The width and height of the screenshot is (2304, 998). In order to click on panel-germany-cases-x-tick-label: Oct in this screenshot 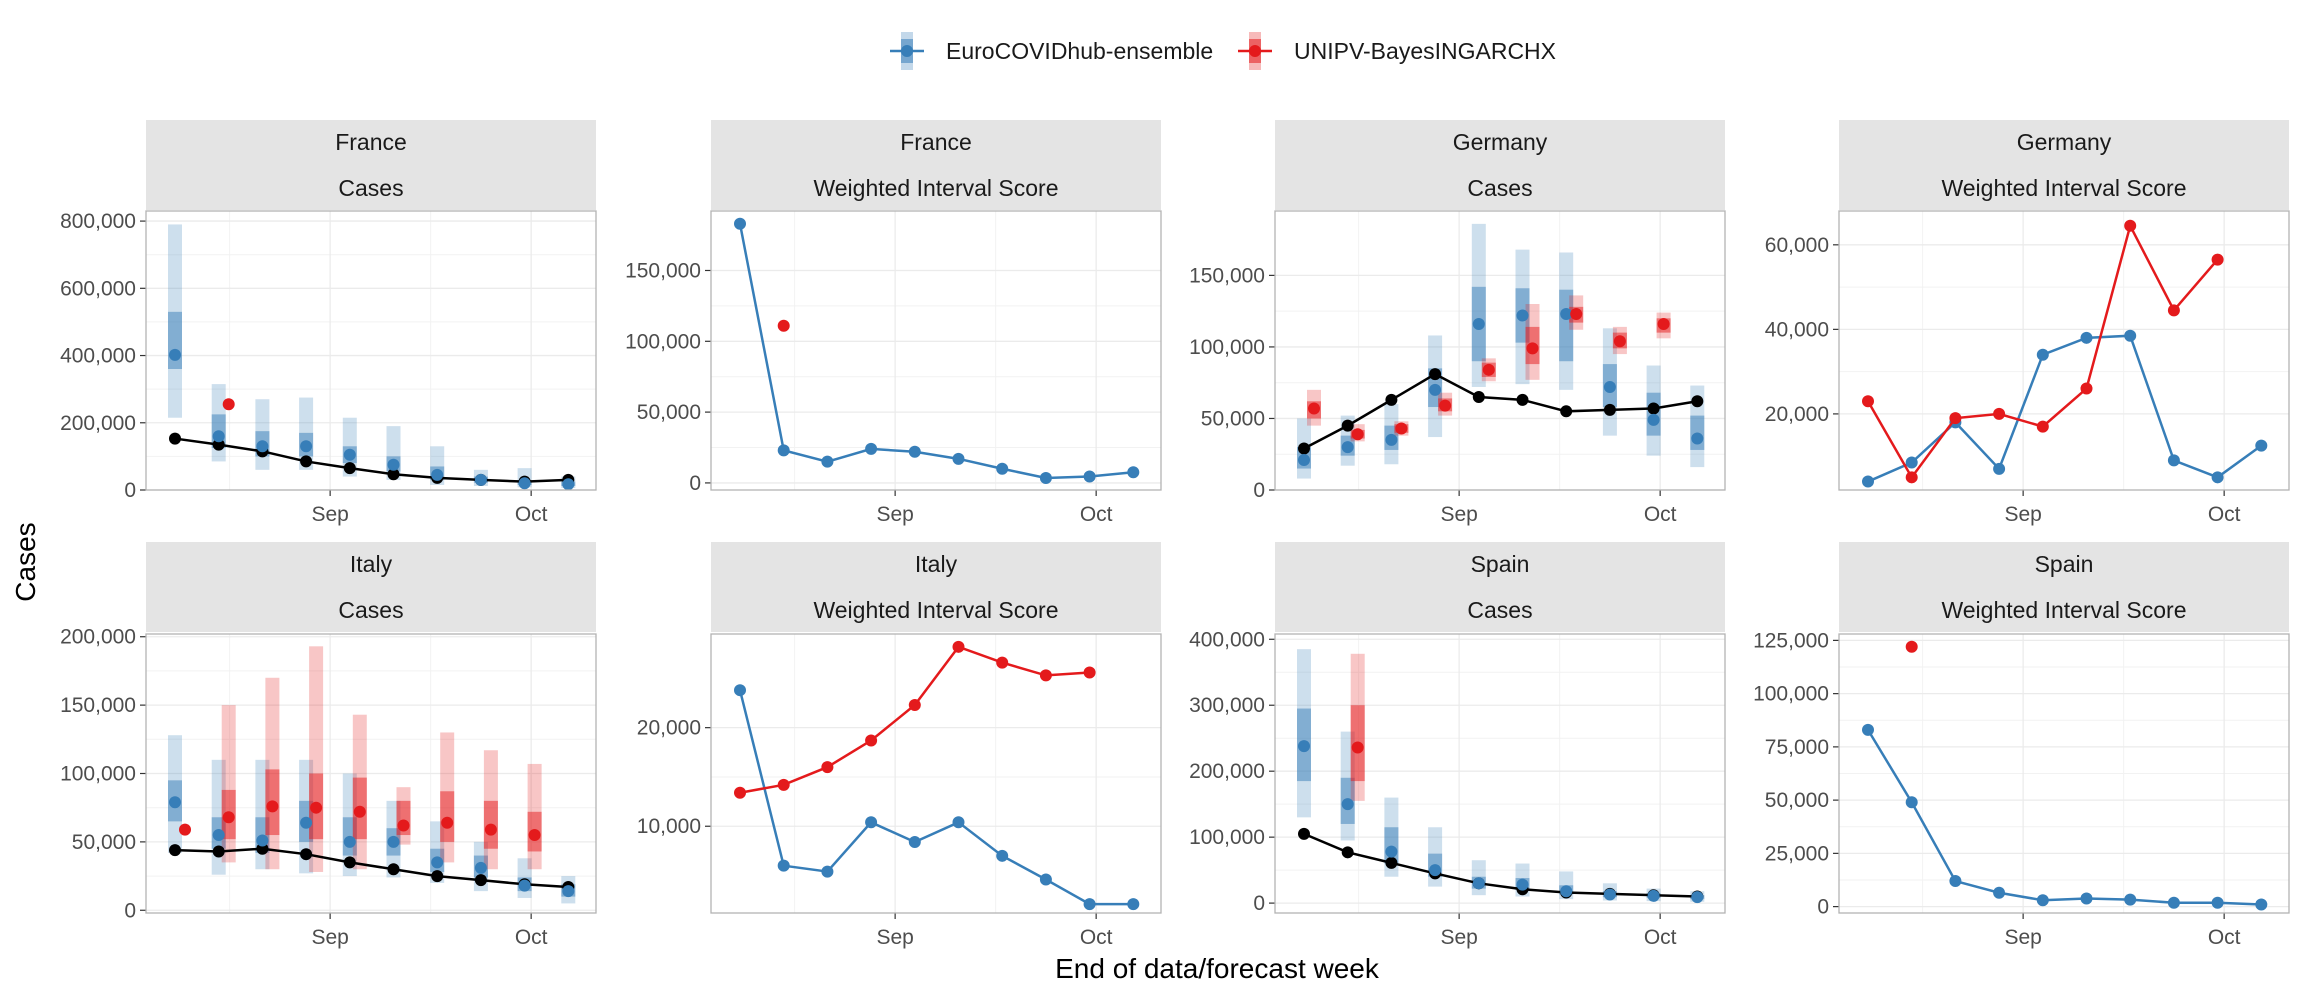, I will do `click(1660, 514)`.